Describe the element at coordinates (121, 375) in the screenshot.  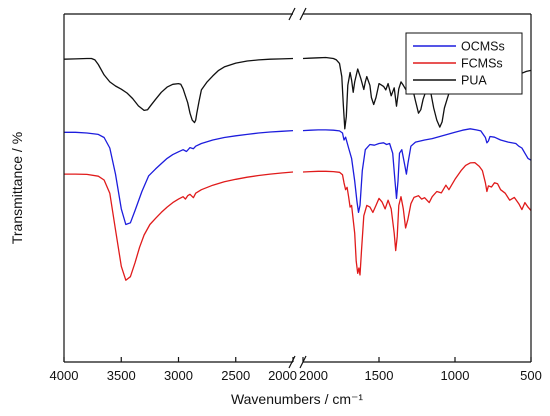
I see `x-tick-label-3500-seg1: 3500` at that location.